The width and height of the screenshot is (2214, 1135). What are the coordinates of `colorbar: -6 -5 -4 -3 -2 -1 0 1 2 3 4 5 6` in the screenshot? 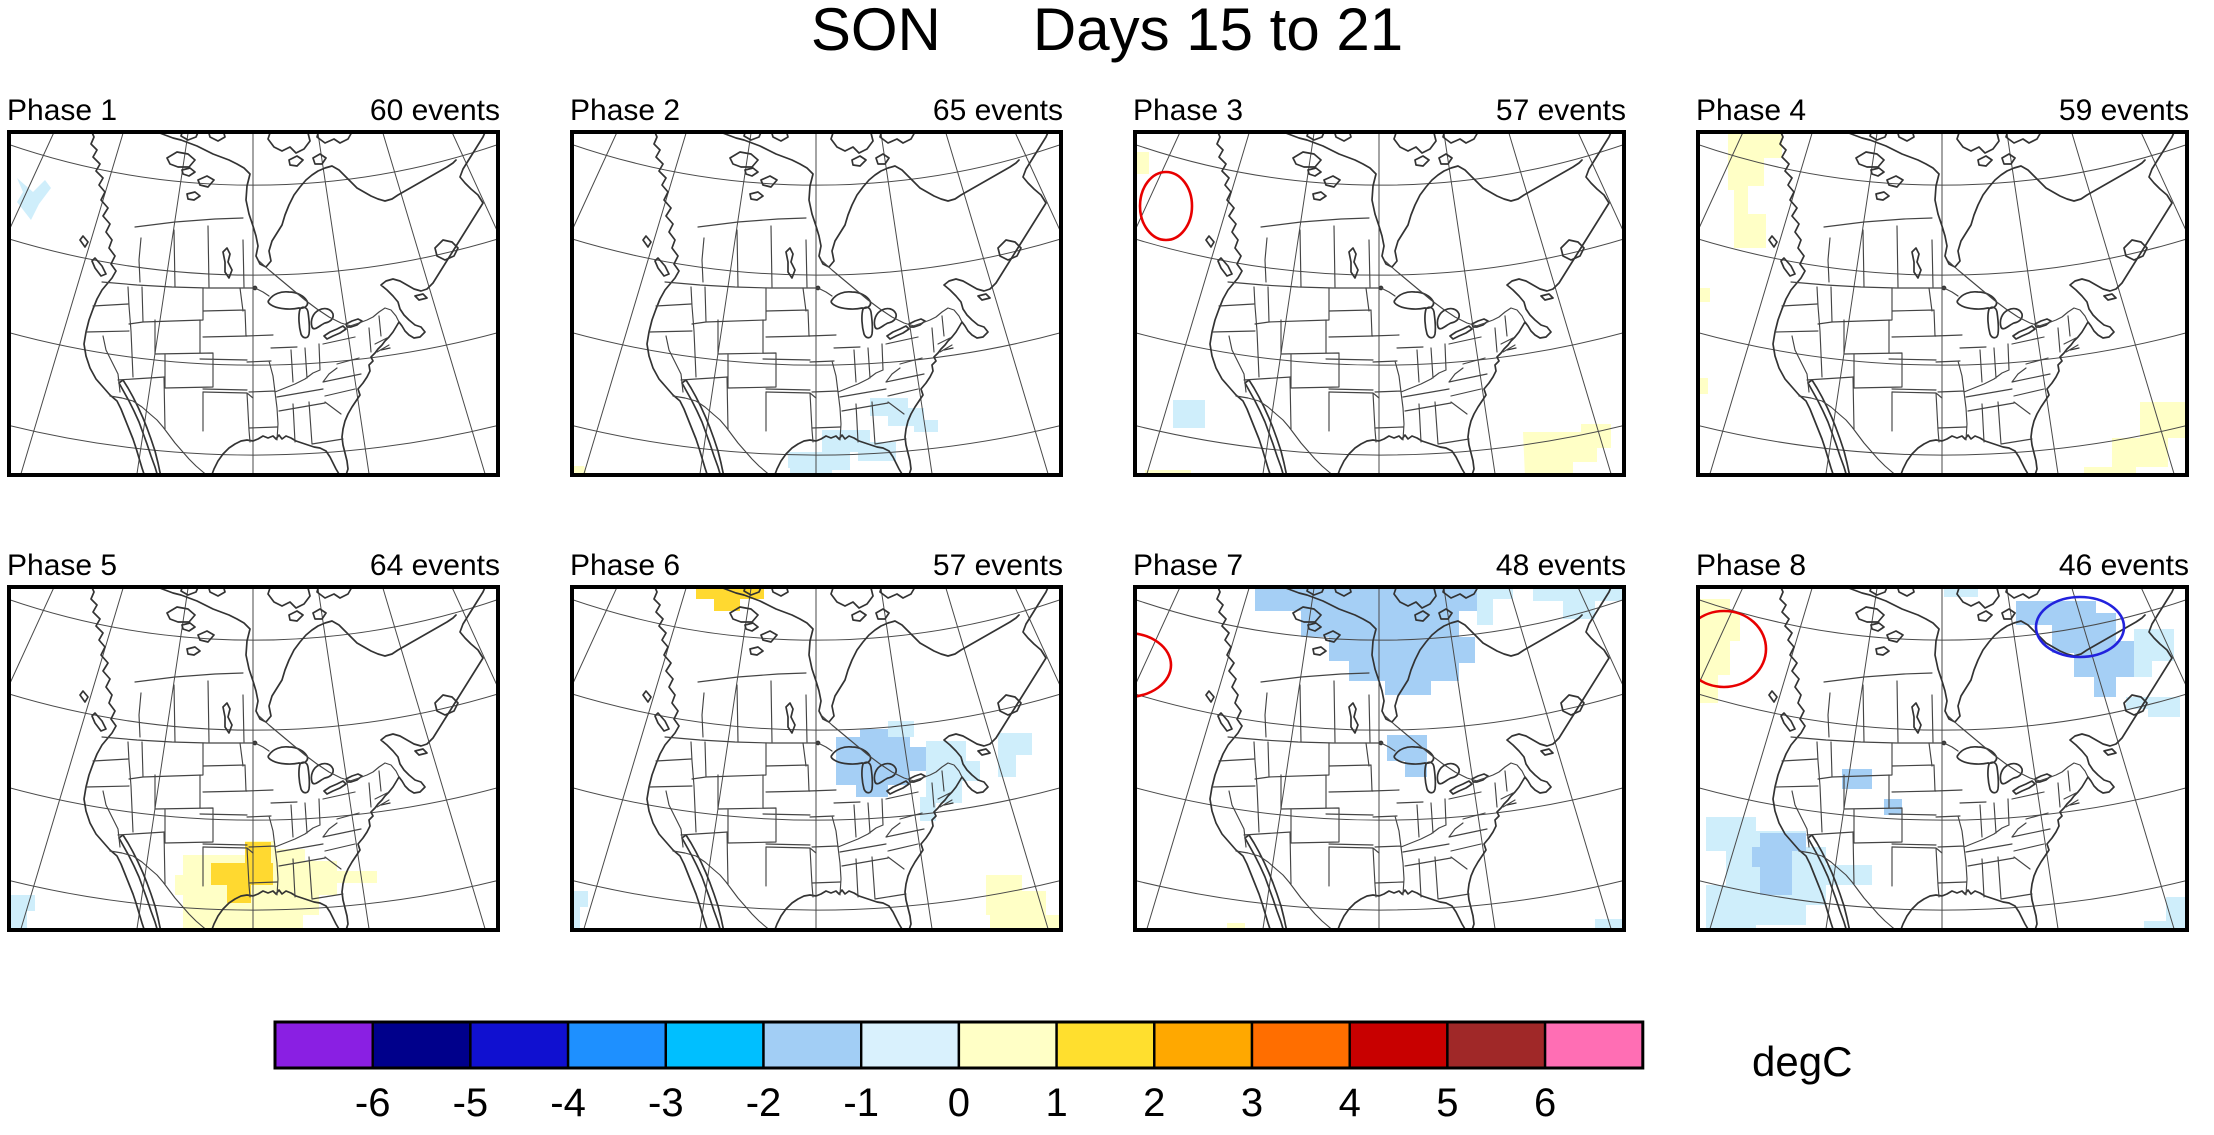 It's located at (961, 1076).